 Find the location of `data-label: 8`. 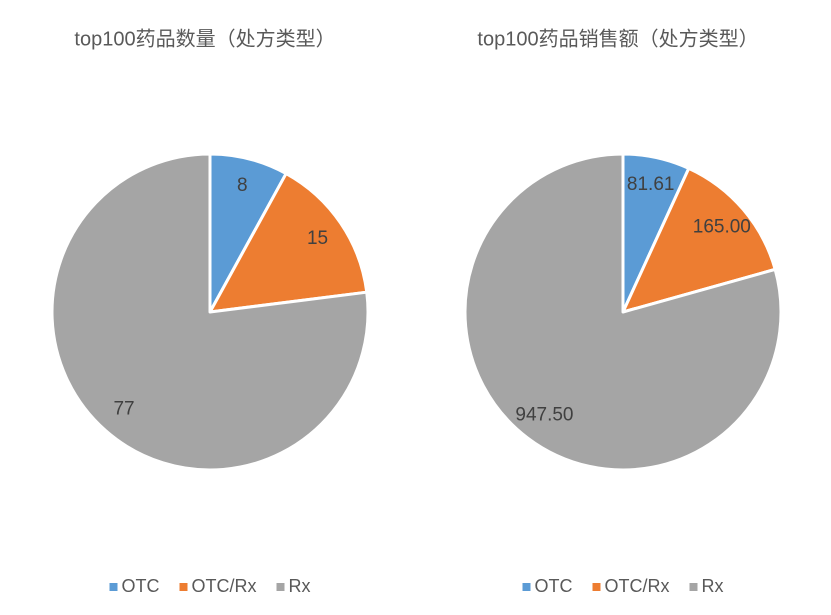

data-label: 8 is located at coordinates (242, 185).